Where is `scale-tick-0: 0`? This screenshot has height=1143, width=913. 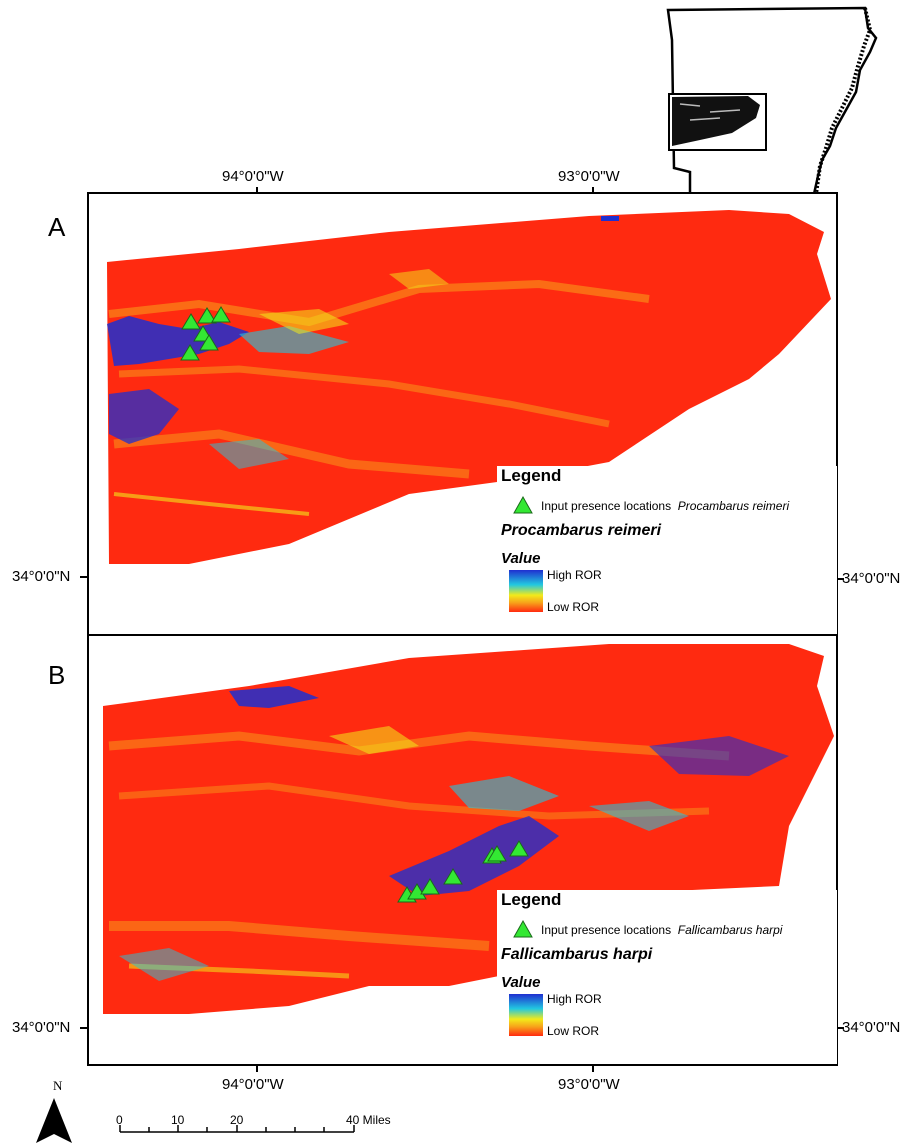 scale-tick-0: 0 is located at coordinates (119, 1120).